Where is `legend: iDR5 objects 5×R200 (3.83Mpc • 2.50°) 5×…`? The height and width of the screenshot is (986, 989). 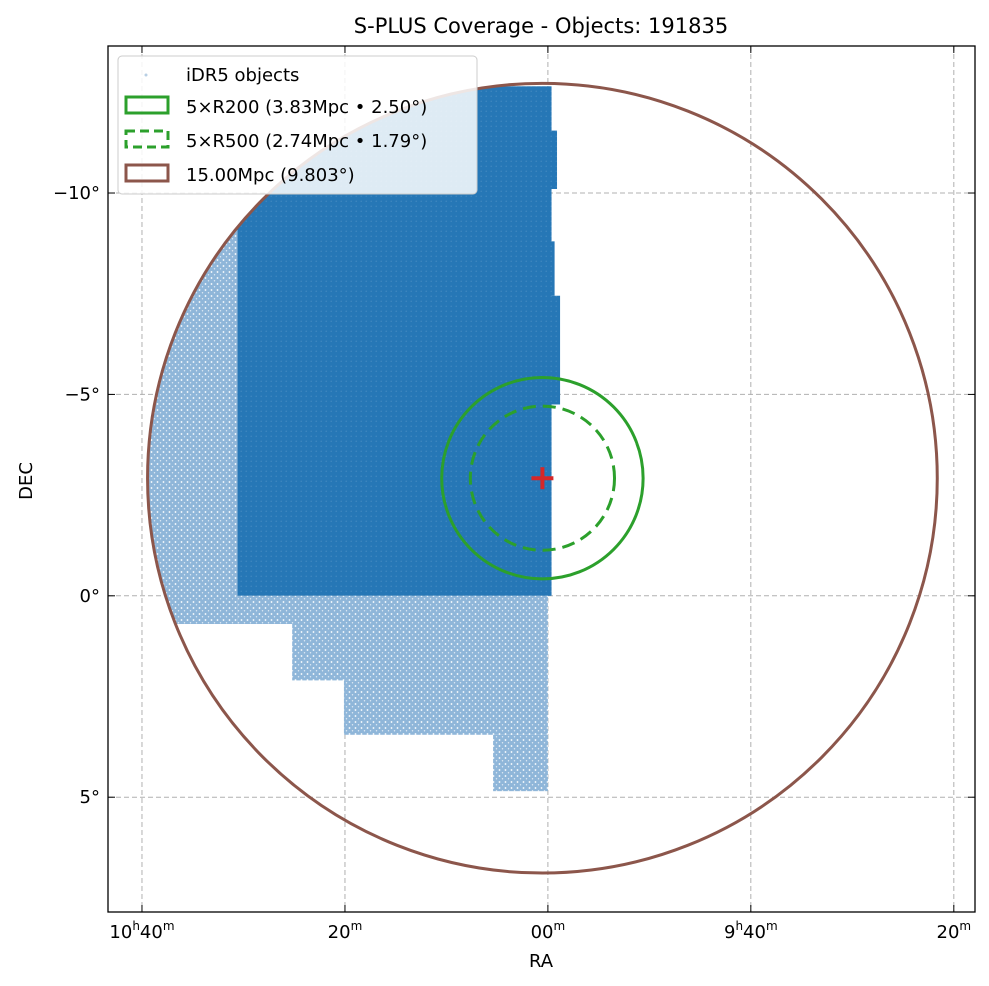
legend: iDR5 objects 5×R200 (3.83Mpc • 2.50°) 5×… is located at coordinates (297, 125).